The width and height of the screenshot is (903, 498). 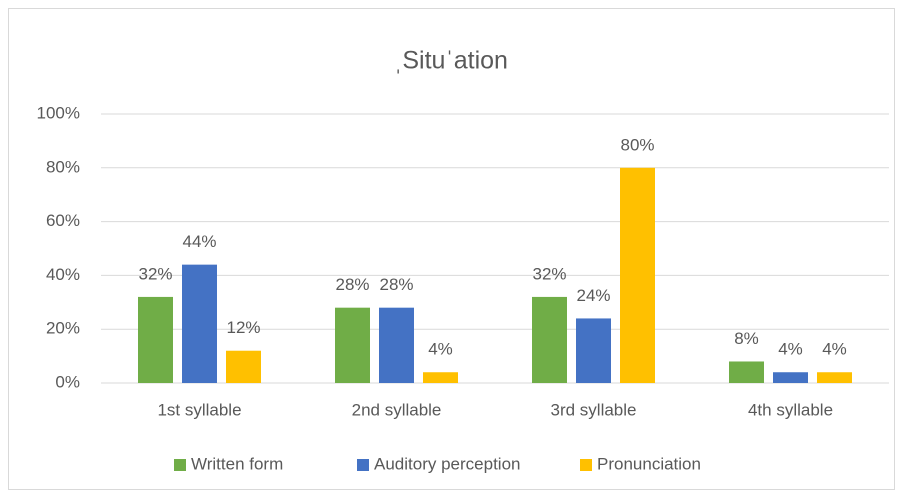 What do you see at coordinates (593, 295) in the screenshot?
I see `data-label: 24%` at bounding box center [593, 295].